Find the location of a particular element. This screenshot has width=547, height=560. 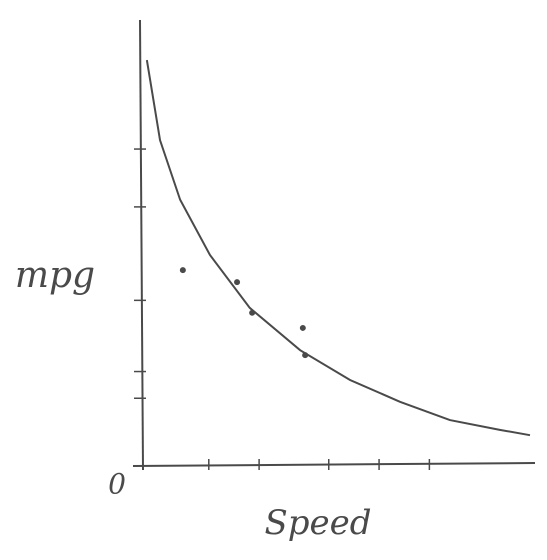

x-axis is located at coordinates (334, 464).